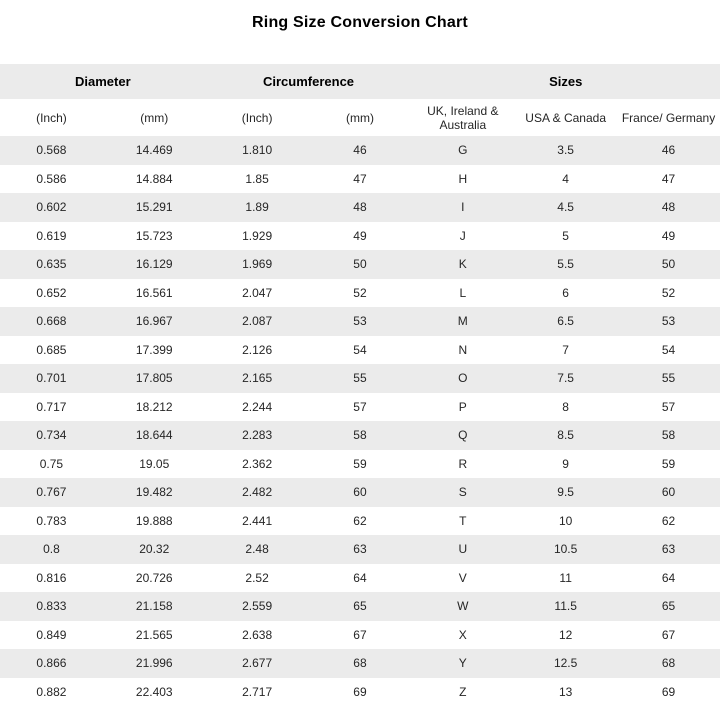 The width and height of the screenshot is (720, 720). I want to click on table-cell: 2.677, so click(257, 663).